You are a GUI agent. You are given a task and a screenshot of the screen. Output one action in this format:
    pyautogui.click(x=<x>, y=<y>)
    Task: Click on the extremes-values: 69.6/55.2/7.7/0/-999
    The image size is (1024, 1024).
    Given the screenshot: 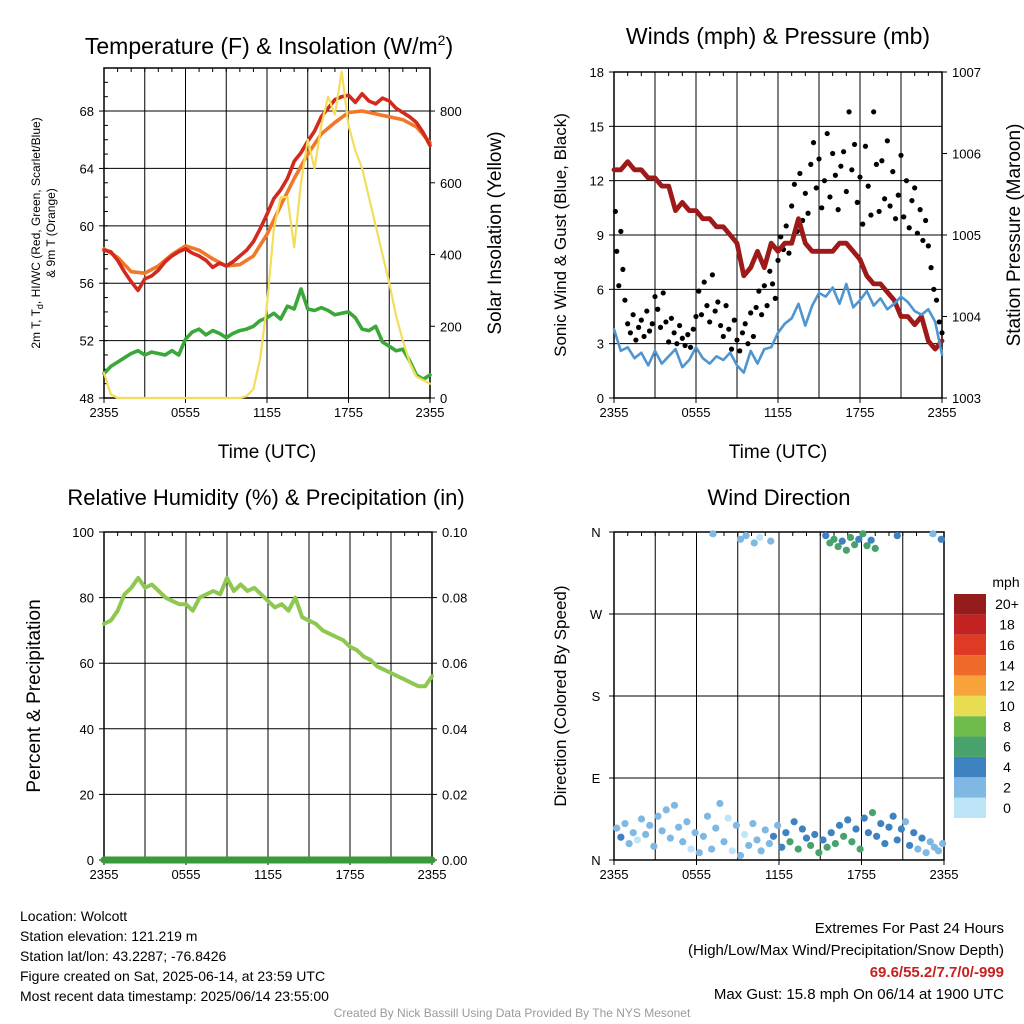 What is the action you would take?
    pyautogui.click(x=936, y=972)
    